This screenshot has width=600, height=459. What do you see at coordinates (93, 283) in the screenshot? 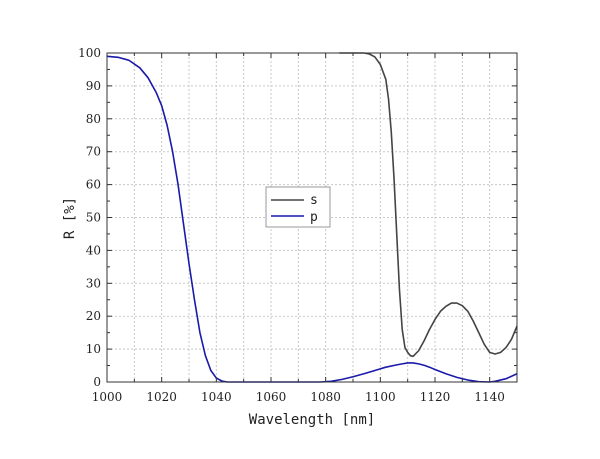
I see `y-tick-label: 30` at bounding box center [93, 283].